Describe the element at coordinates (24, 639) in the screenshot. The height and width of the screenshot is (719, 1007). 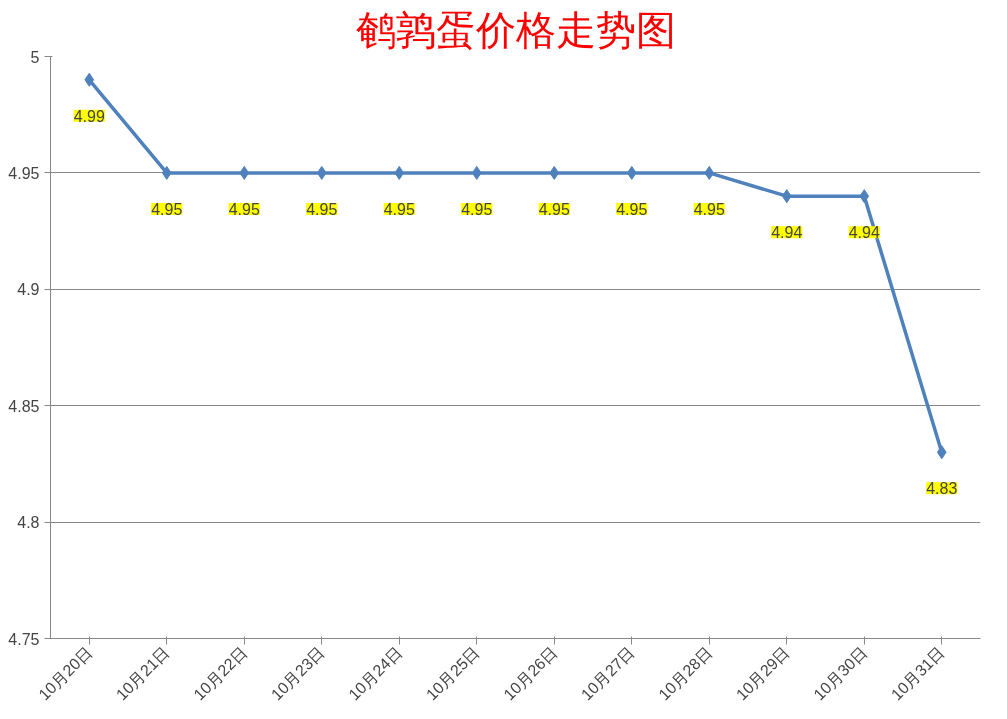
I see `y-tick-label: 4.75` at that location.